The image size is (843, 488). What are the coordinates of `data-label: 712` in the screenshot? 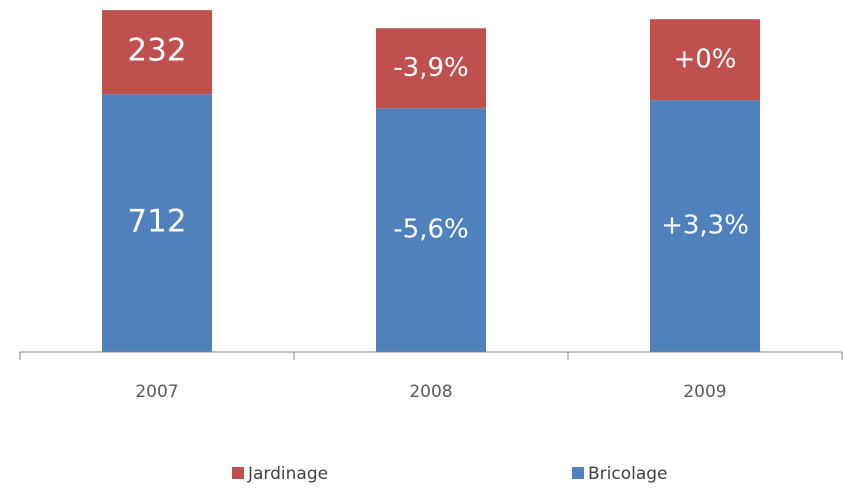 It's located at (156, 222).